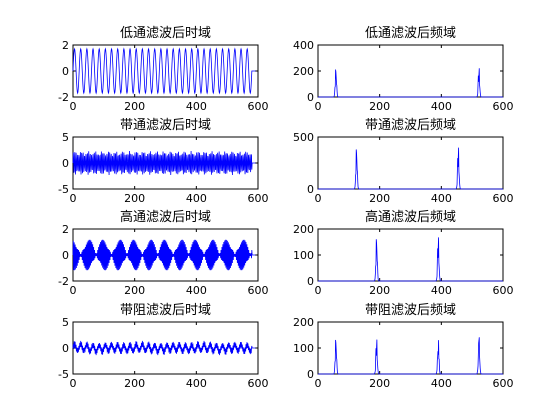 The image size is (560, 420). I want to click on subplot-title: 带通滤波后时域, so click(165, 125).